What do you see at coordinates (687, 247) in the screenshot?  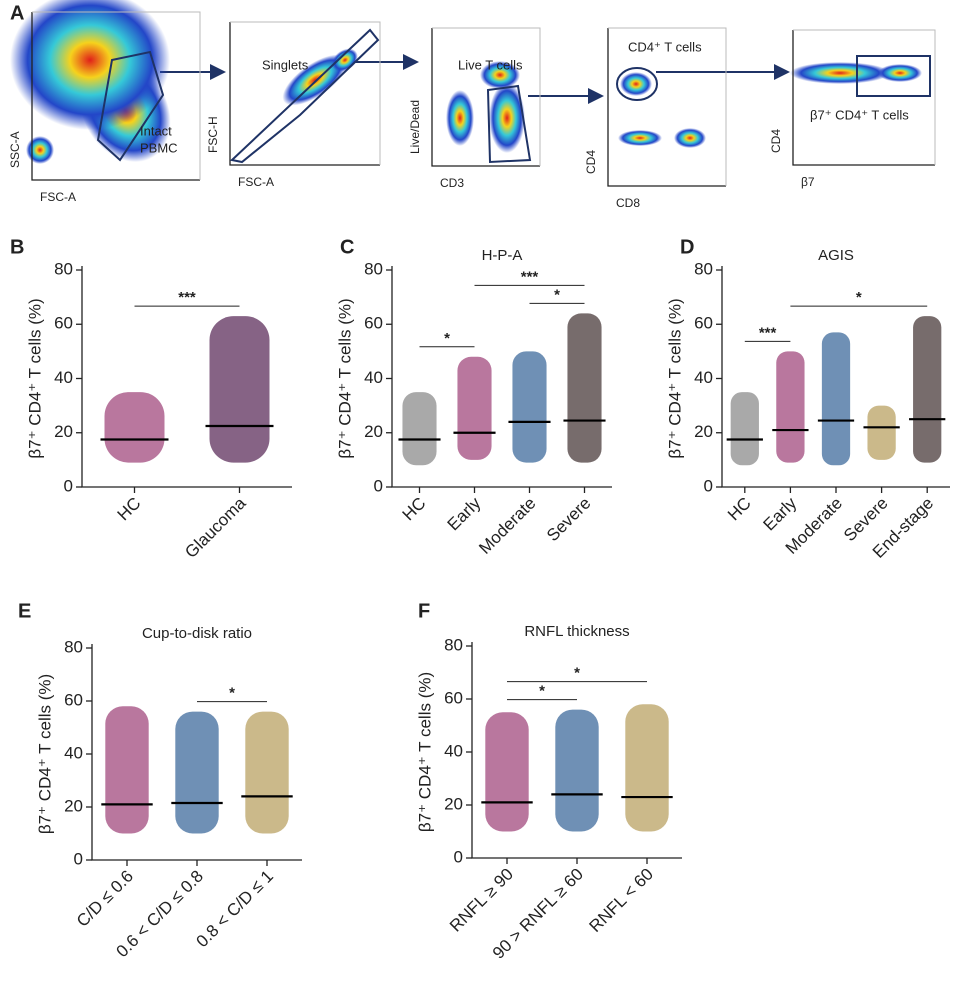 I see `panel-letter: D` at bounding box center [687, 247].